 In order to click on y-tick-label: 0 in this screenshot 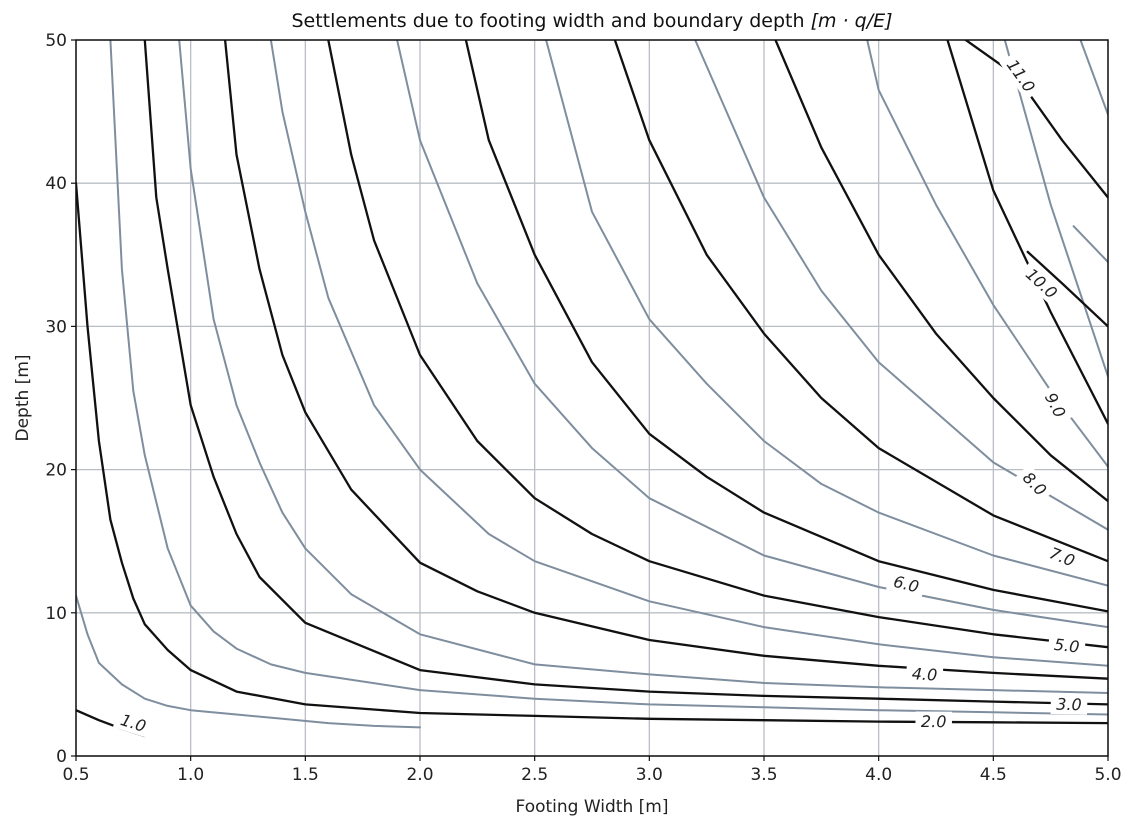, I will do `click(61, 757)`.